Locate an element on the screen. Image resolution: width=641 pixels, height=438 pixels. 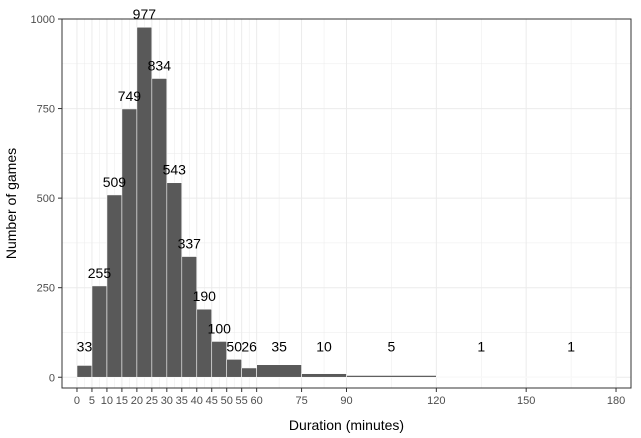
x-axis: 0 5 10 15 20 25 30 35 40 45 50 55 60 75 90 120 150 180 is located at coordinates (349, 397).